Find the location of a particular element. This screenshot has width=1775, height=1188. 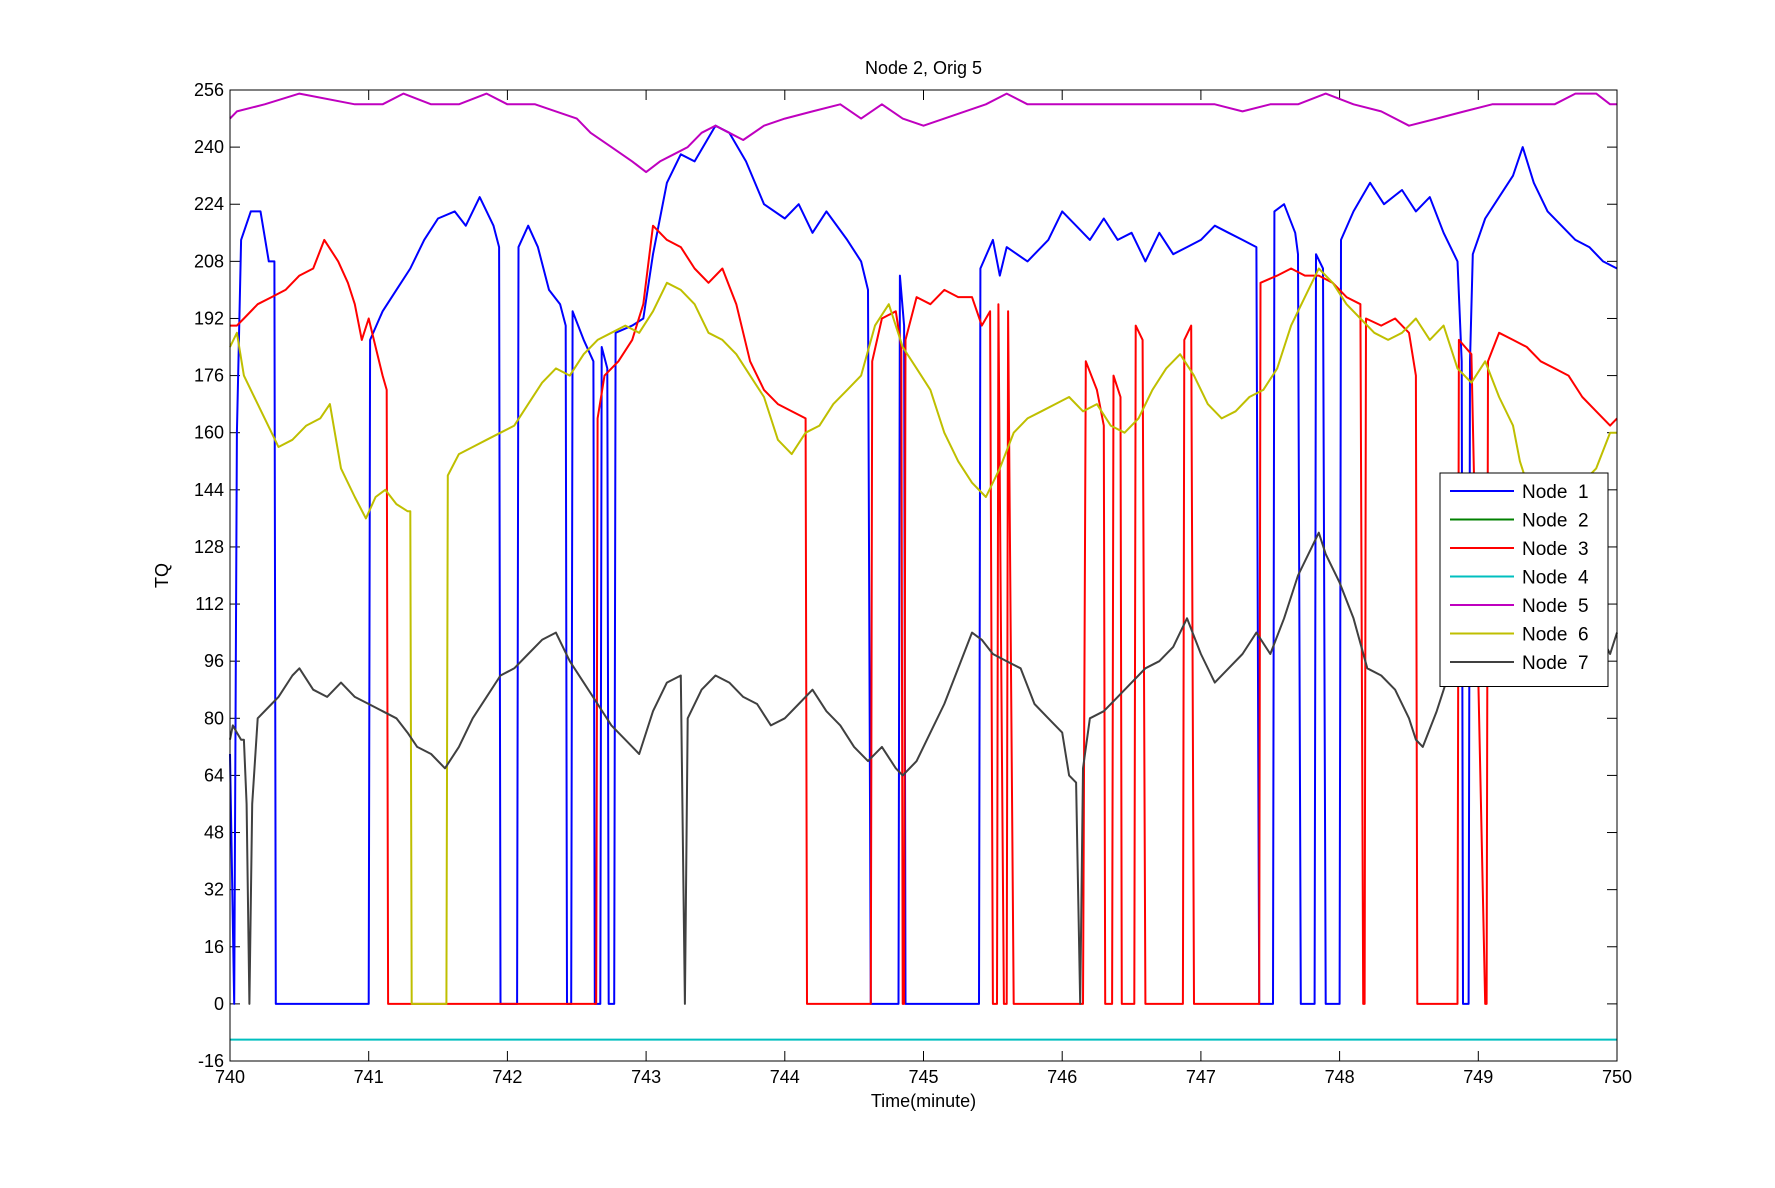

x-tick-label: 743 is located at coordinates (646, 1077).